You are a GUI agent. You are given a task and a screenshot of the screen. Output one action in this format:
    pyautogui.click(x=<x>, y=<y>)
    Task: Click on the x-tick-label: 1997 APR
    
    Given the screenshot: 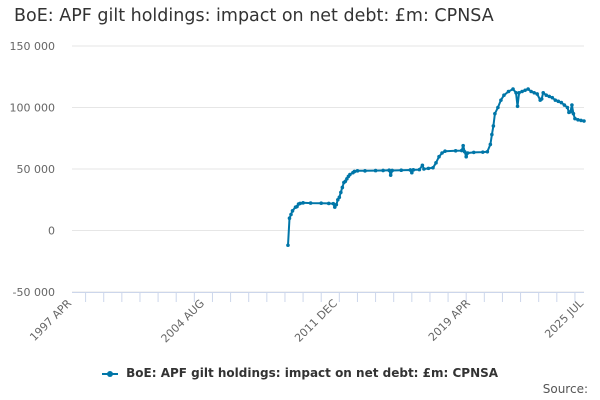 What is the action you would take?
    pyautogui.click(x=50, y=320)
    